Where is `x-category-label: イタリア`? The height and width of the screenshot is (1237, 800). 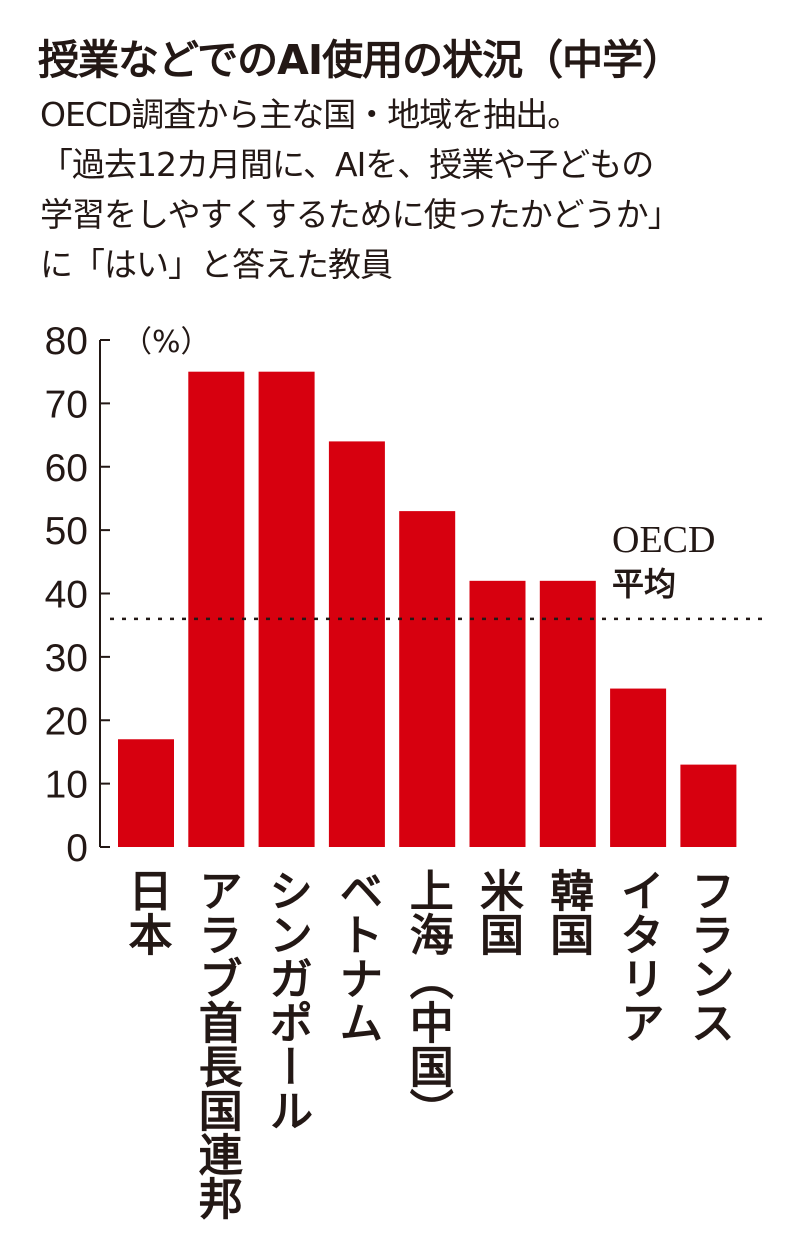 x-category-label: イタリア is located at coordinates (638, 956).